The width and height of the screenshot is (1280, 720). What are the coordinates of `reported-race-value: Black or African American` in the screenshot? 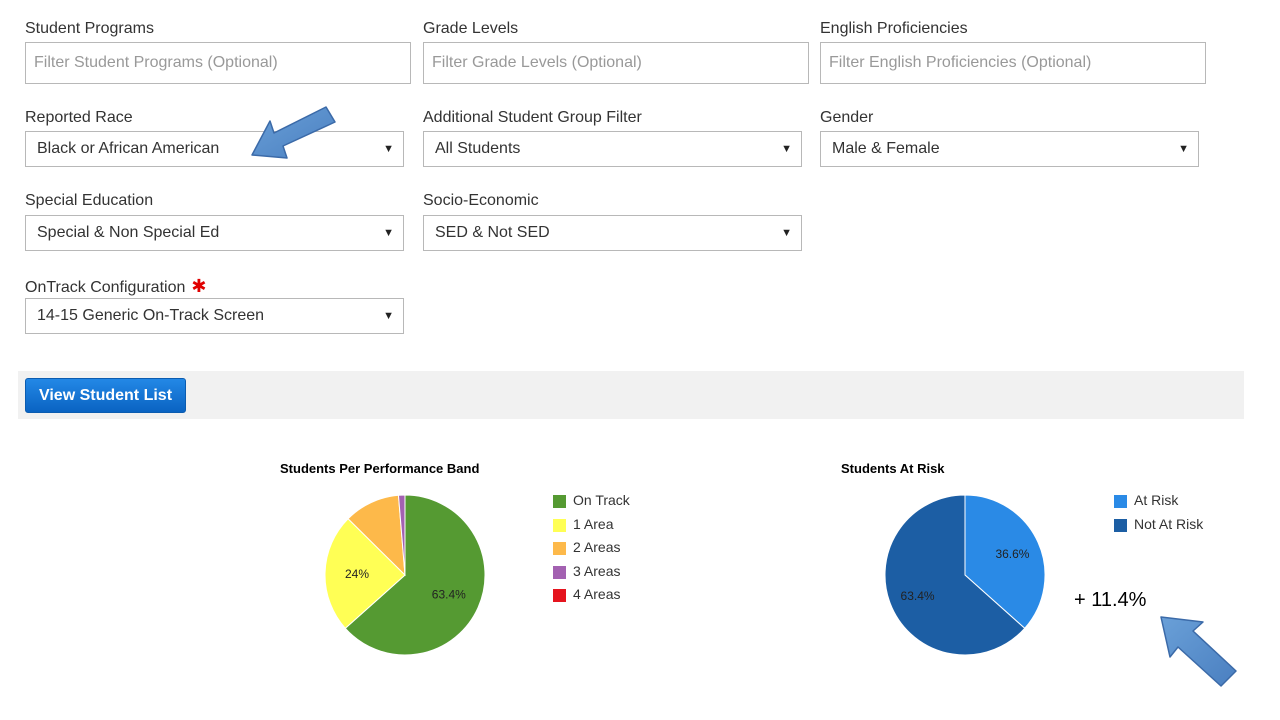 It's located at (128, 148).